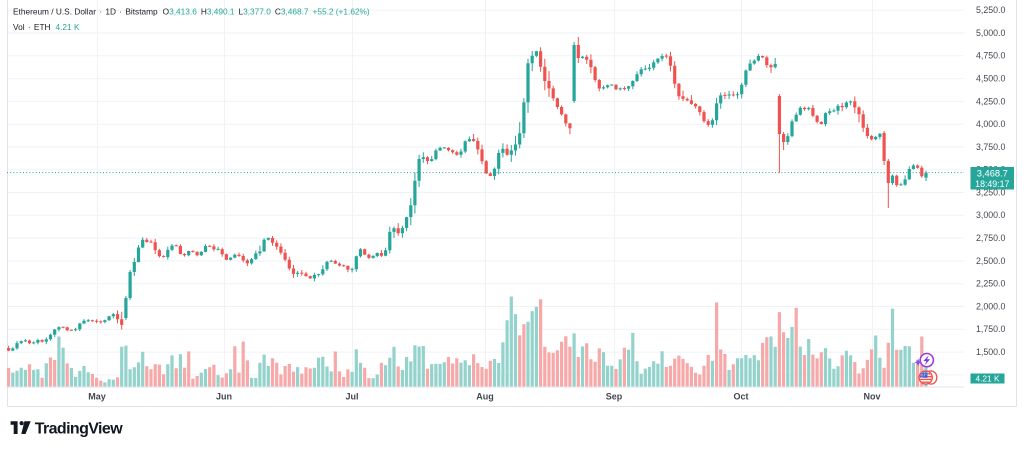 Image resolution: width=1024 pixels, height=454 pixels. Describe the element at coordinates (988, 378) in the screenshot. I see `svg-text: 4.21 K` at that location.